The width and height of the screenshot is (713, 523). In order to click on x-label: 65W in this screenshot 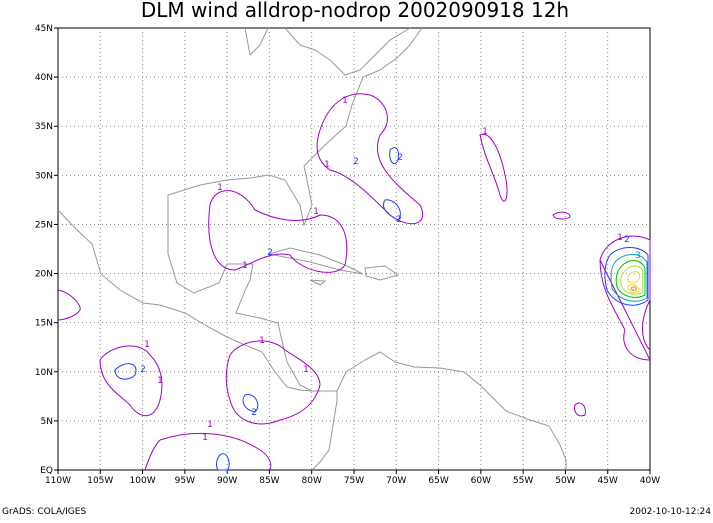, I will do `click(438, 481)`.